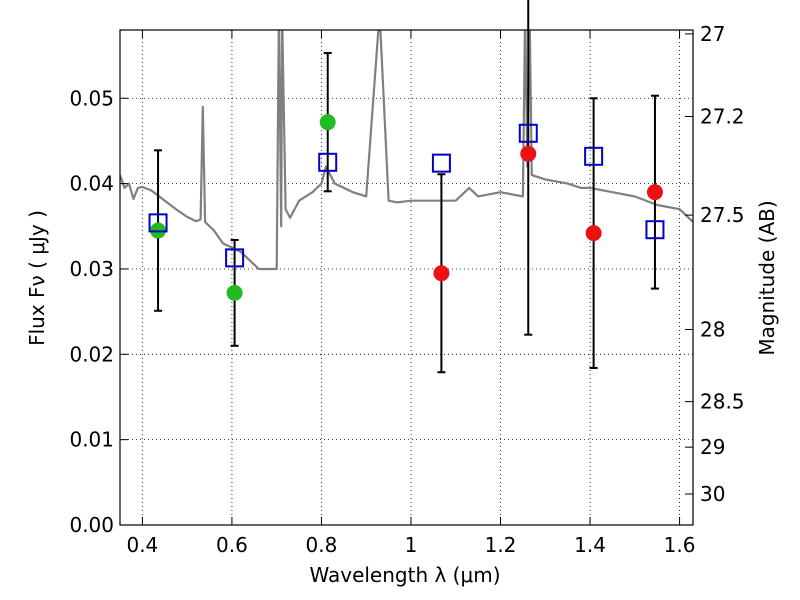 The image size is (800, 600). I want to click on mag-tick-label: 27.2, so click(722, 116).